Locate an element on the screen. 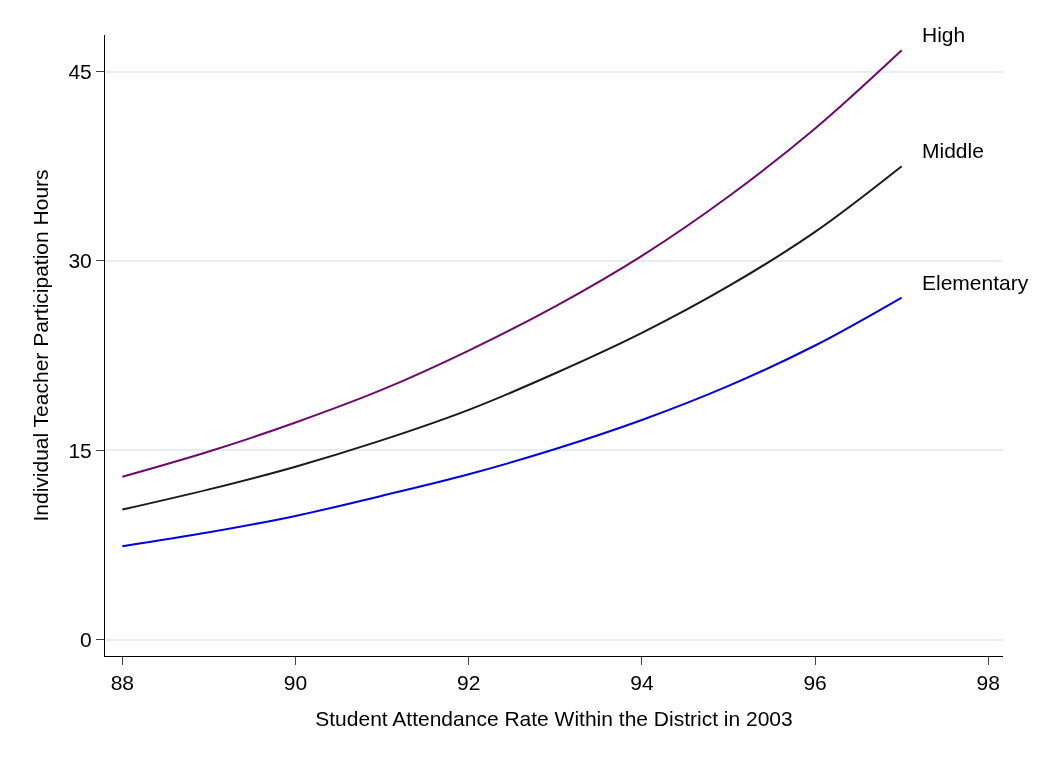 This screenshot has width=1063, height=771. x-tick-label: 92 is located at coordinates (469, 683).